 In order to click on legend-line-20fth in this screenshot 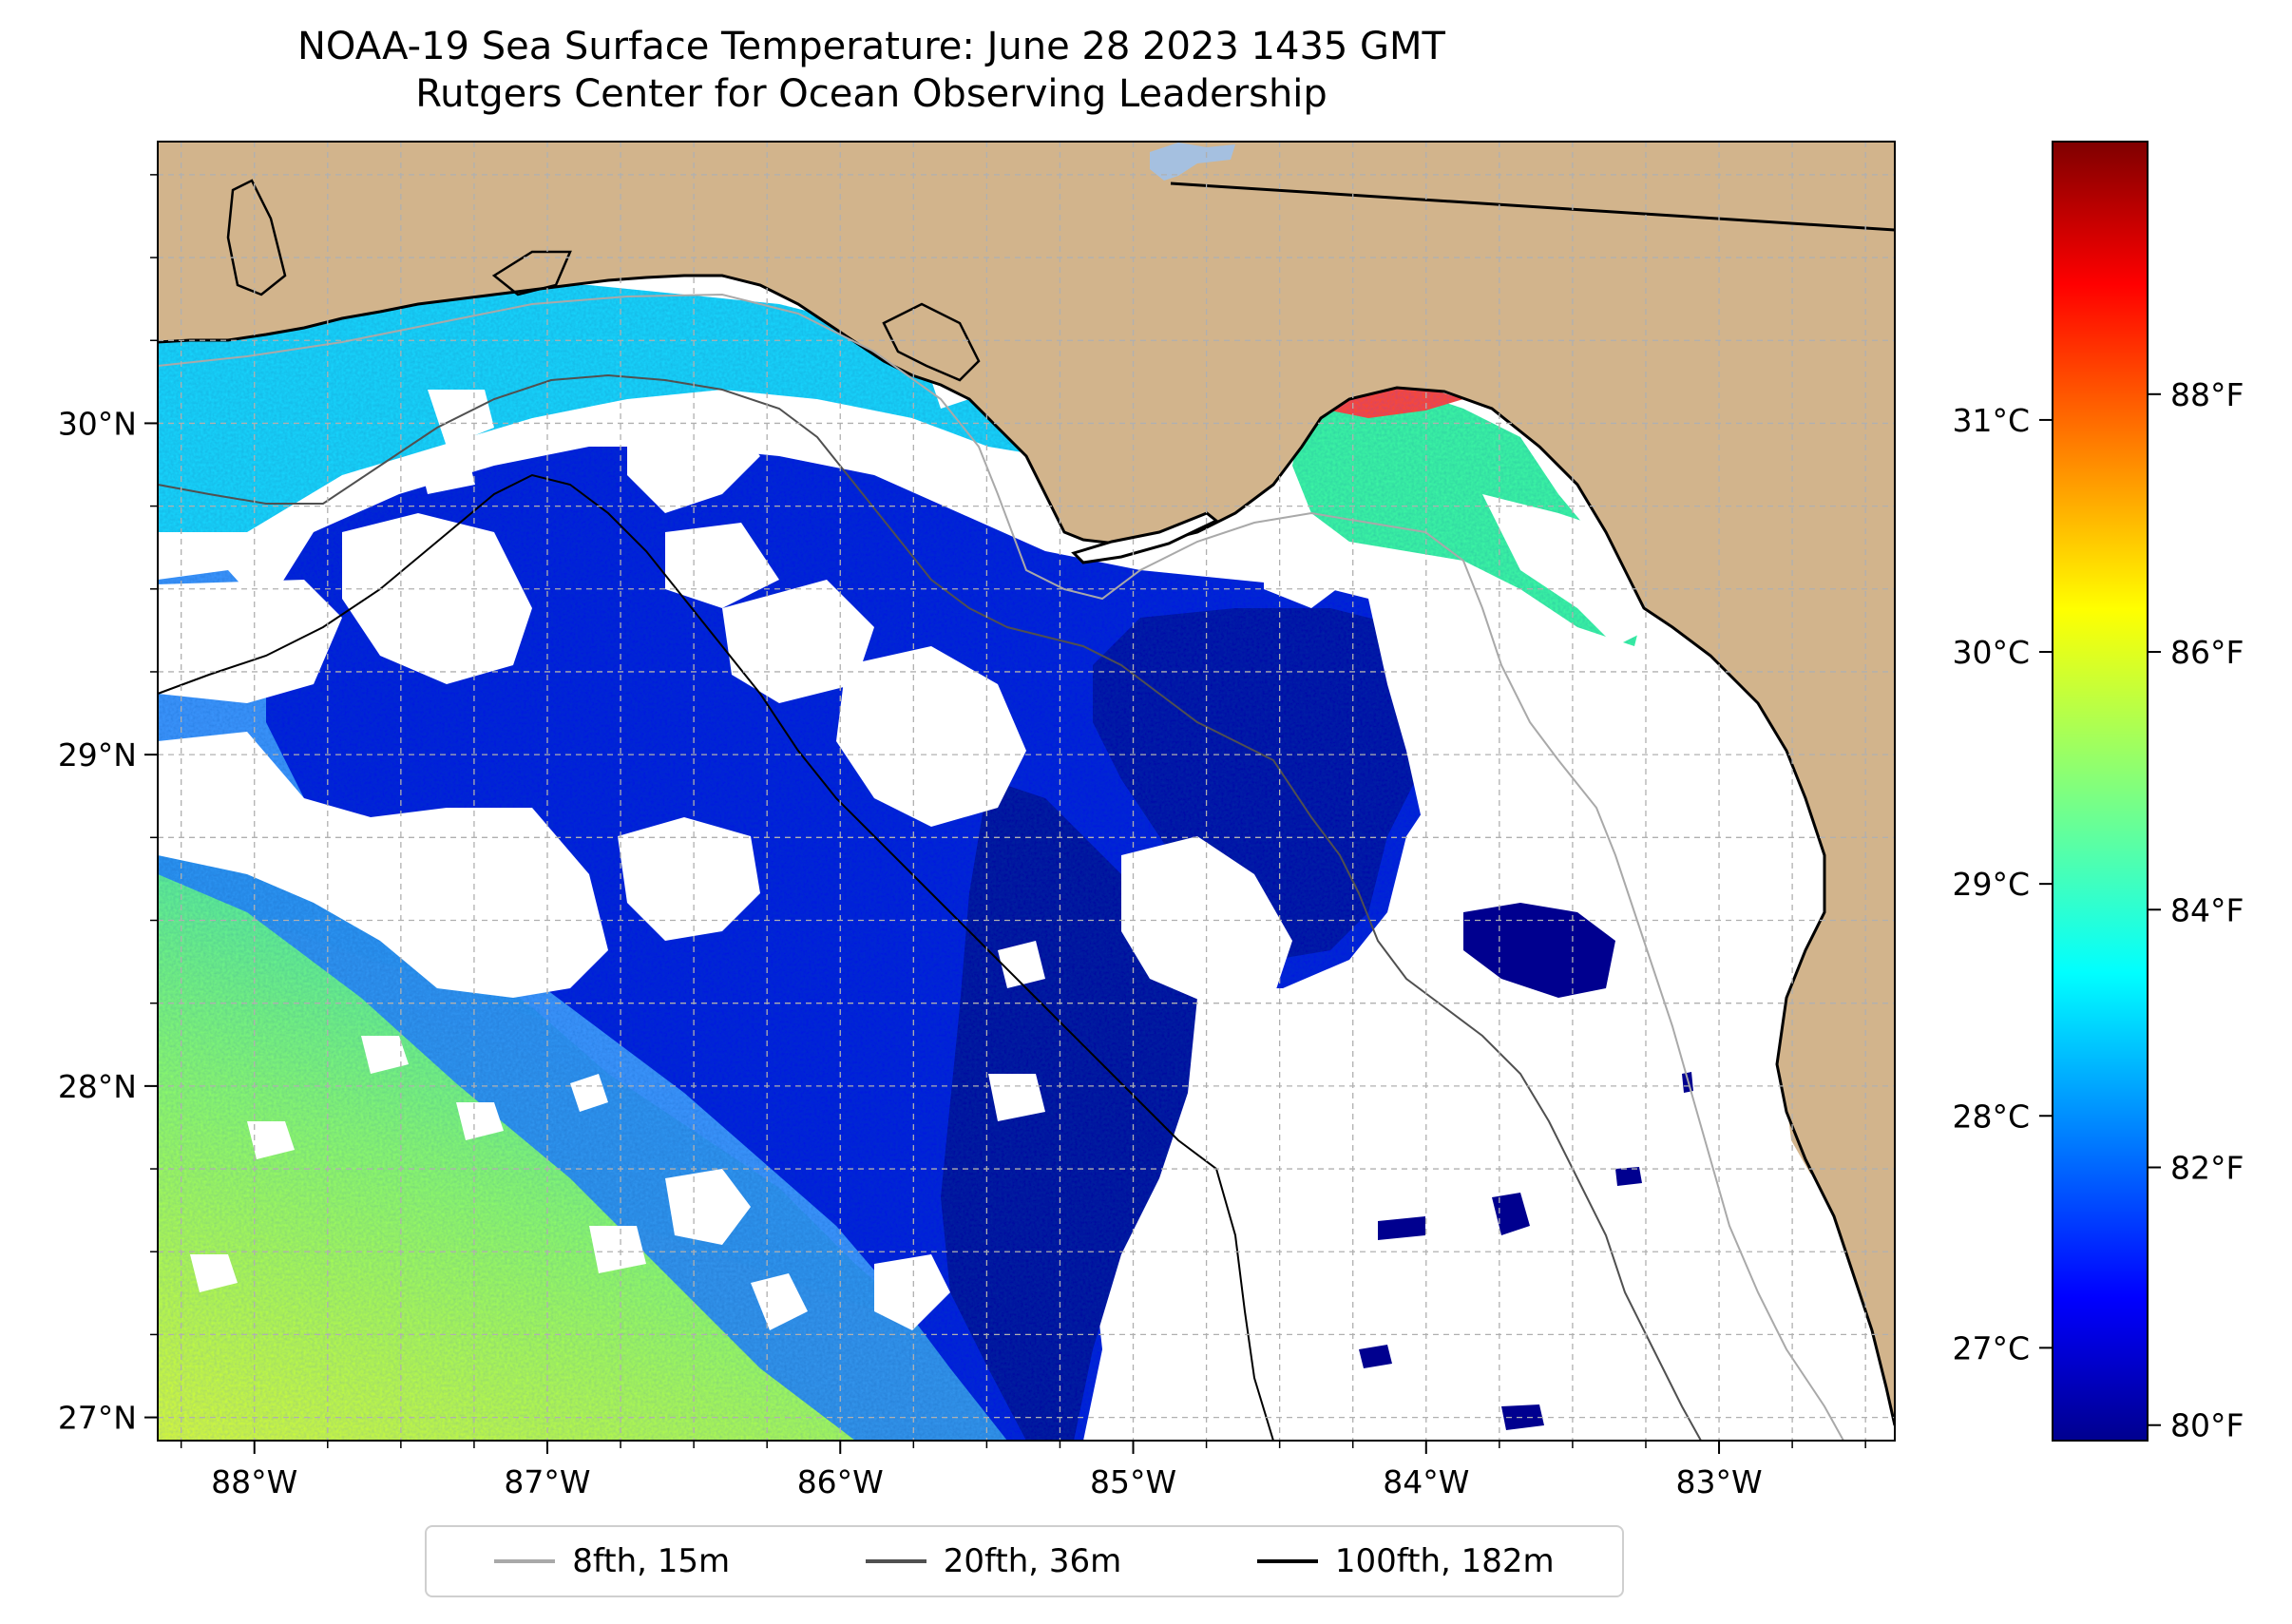, I will do `click(895, 1561)`.